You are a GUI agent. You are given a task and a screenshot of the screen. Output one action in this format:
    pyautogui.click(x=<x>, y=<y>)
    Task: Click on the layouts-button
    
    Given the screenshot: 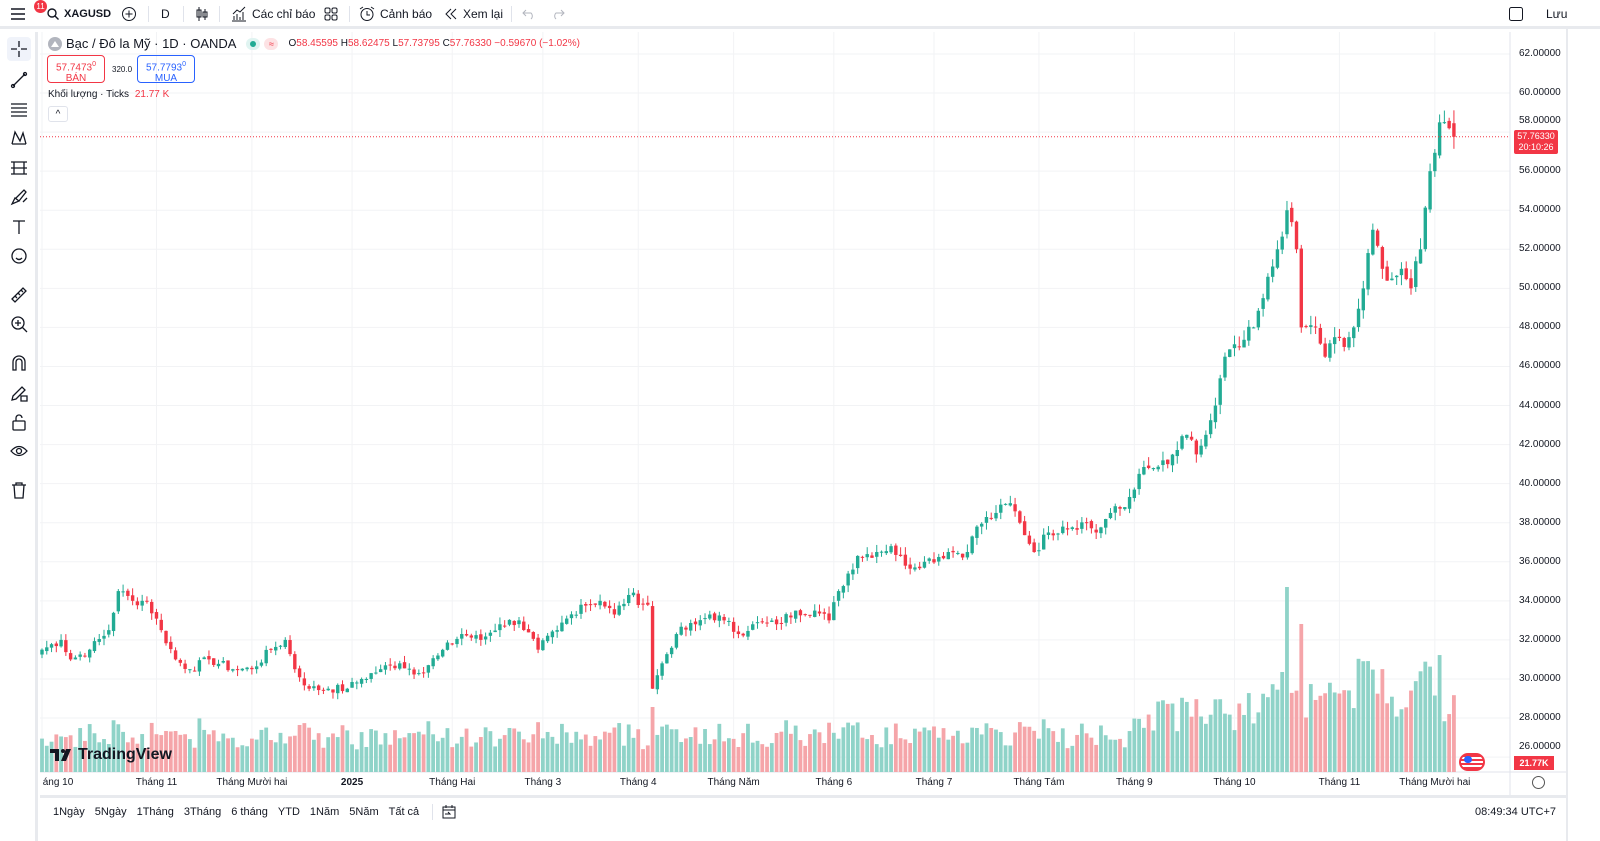 What is the action you would take?
    pyautogui.click(x=331, y=13)
    